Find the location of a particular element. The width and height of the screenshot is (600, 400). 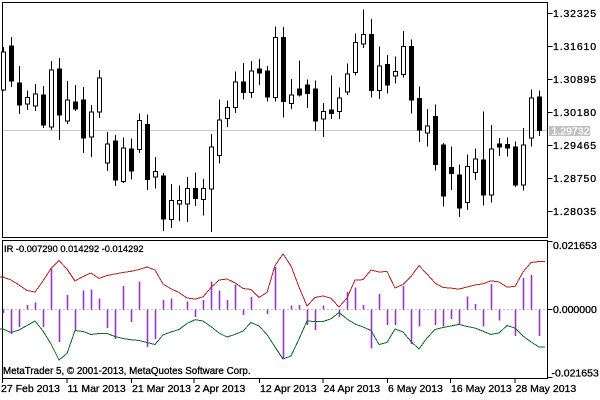

svg-text: 0.000000 is located at coordinates (575, 310).